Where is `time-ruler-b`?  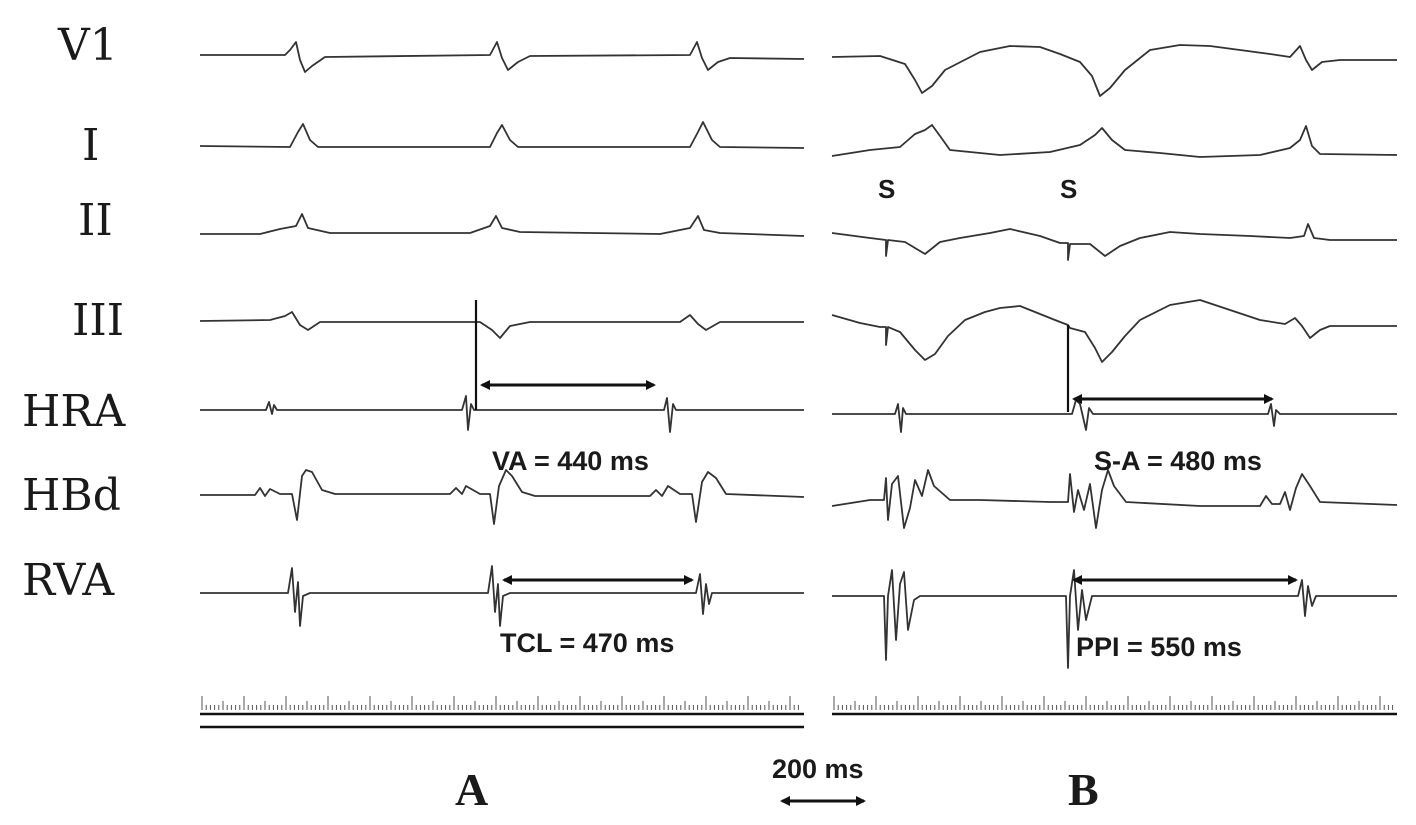 time-ruler-b is located at coordinates (1114, 706).